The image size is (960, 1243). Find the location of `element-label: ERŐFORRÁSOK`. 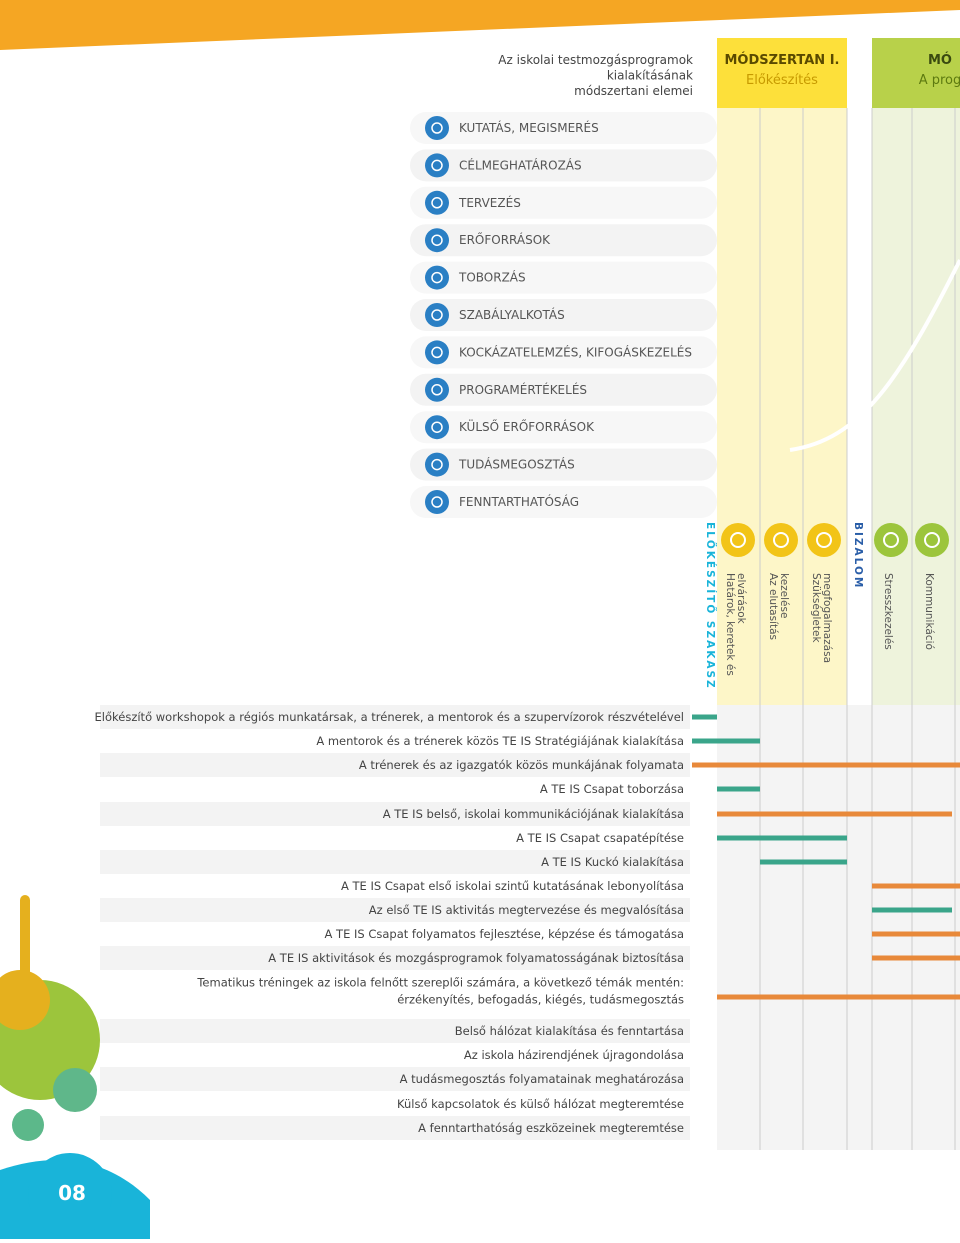

element-label: ERŐFORRÁSOK is located at coordinates (505, 239).